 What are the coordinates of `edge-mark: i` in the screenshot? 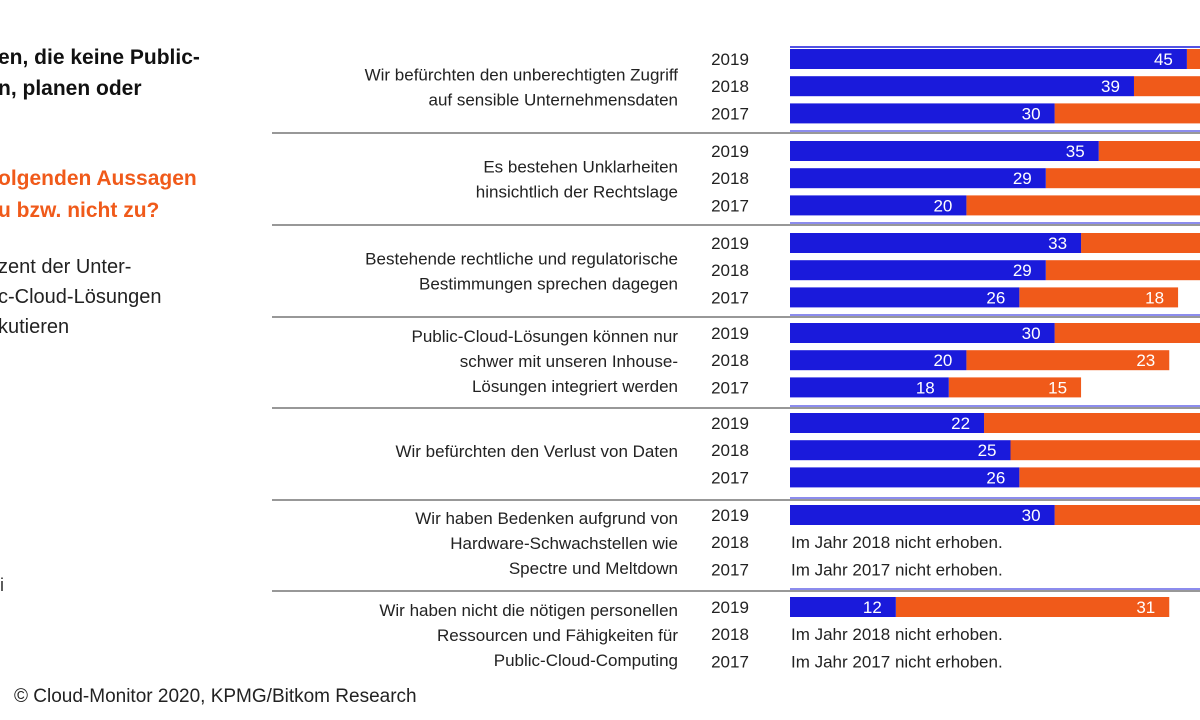 It's located at (2, 585).